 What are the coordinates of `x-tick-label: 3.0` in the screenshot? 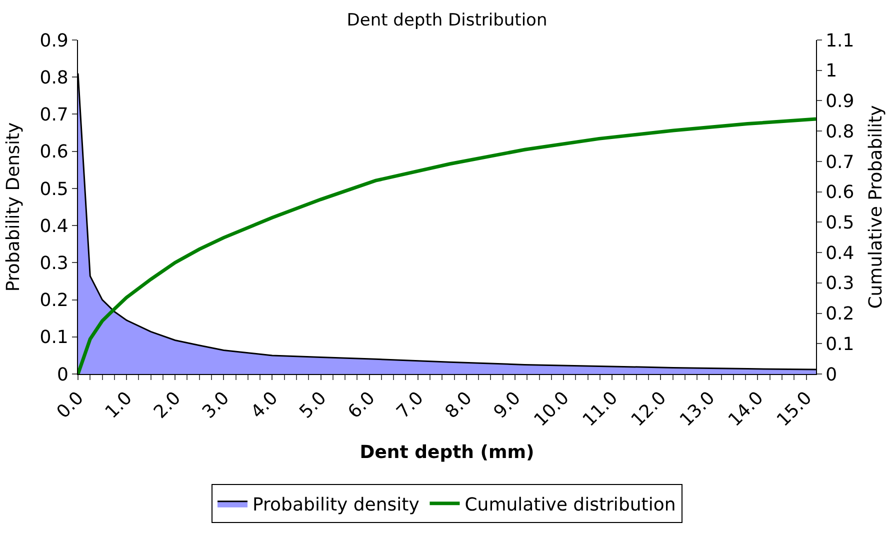 It's located at (216, 405).